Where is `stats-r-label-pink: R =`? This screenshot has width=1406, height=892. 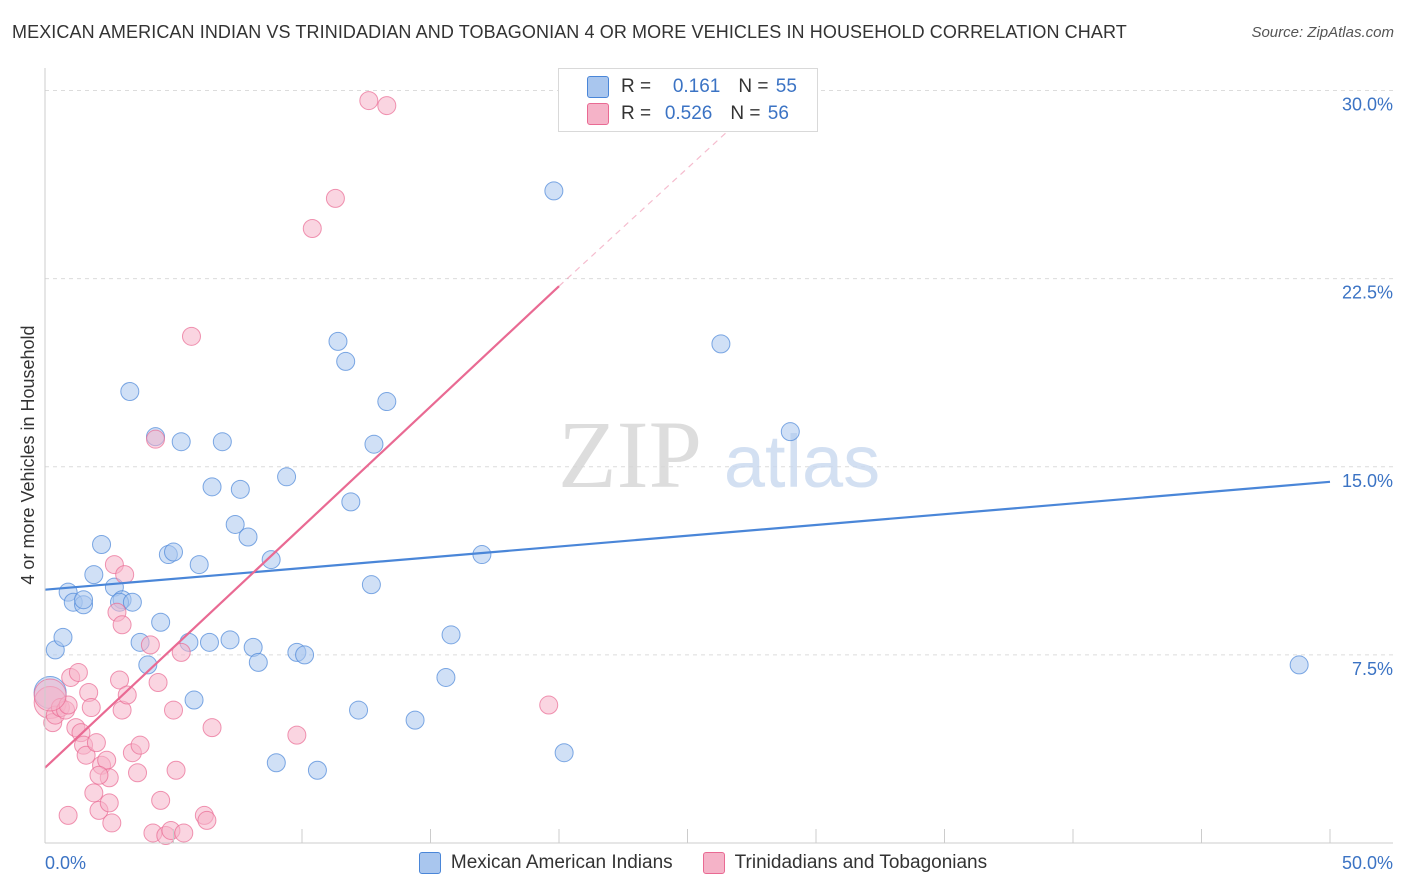 stats-r-label-pink: R = is located at coordinates (639, 113).